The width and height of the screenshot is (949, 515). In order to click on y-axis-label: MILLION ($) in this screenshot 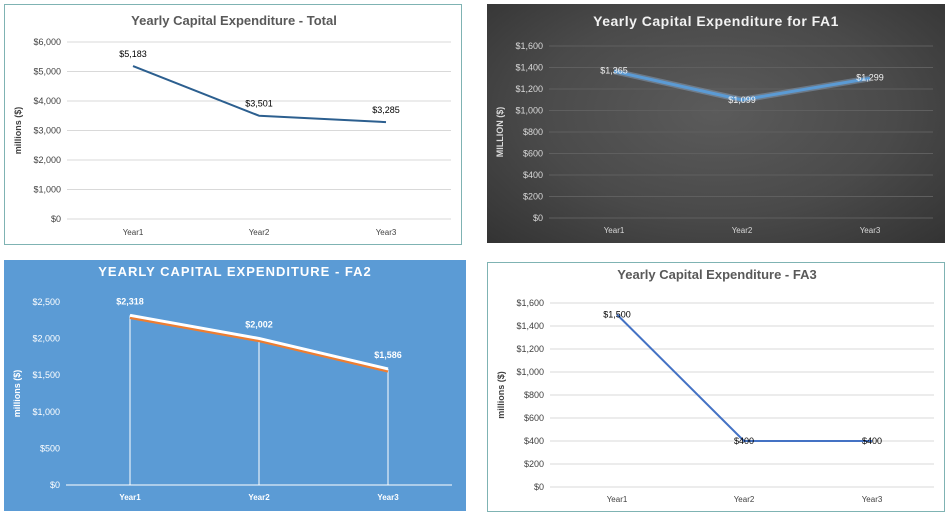, I will do `click(500, 132)`.